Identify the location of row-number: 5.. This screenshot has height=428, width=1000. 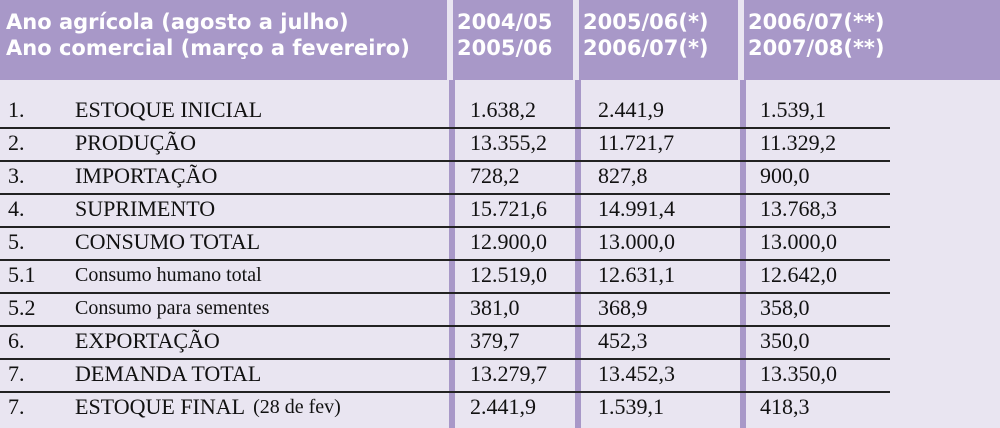
(16, 241).